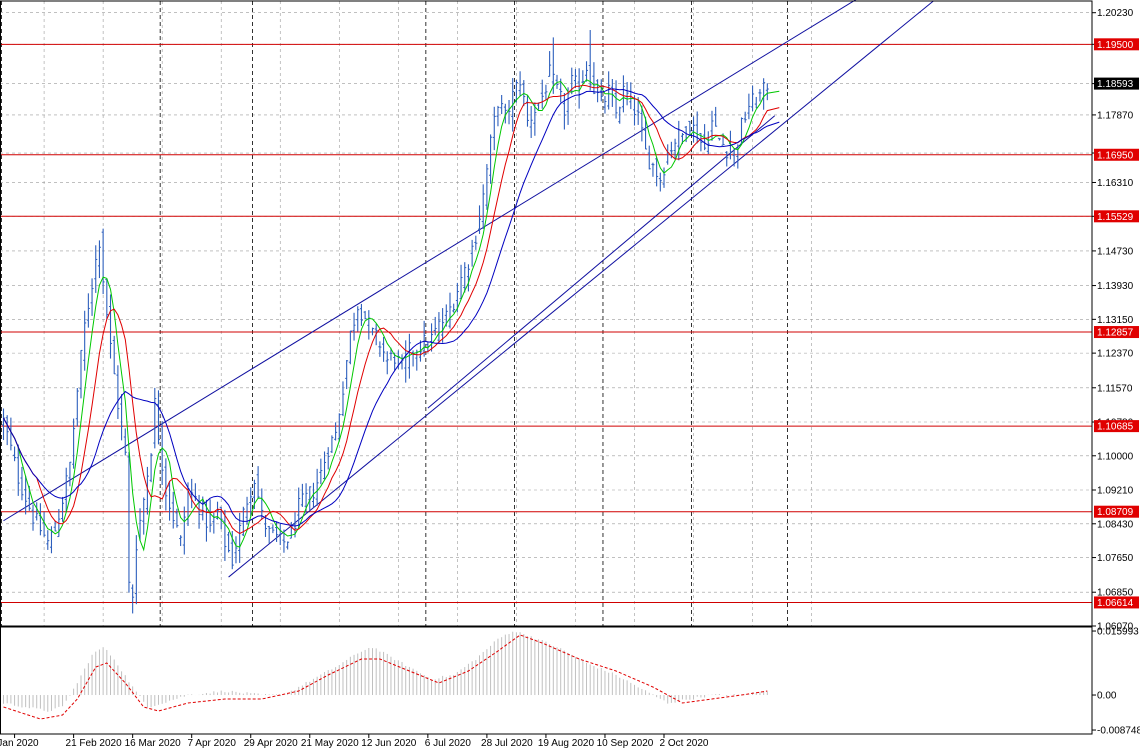 Image resolution: width=1140 pixels, height=756 pixels. Describe the element at coordinates (1115, 593) in the screenshot. I see `price-tick-label: 1.06850` at that location.